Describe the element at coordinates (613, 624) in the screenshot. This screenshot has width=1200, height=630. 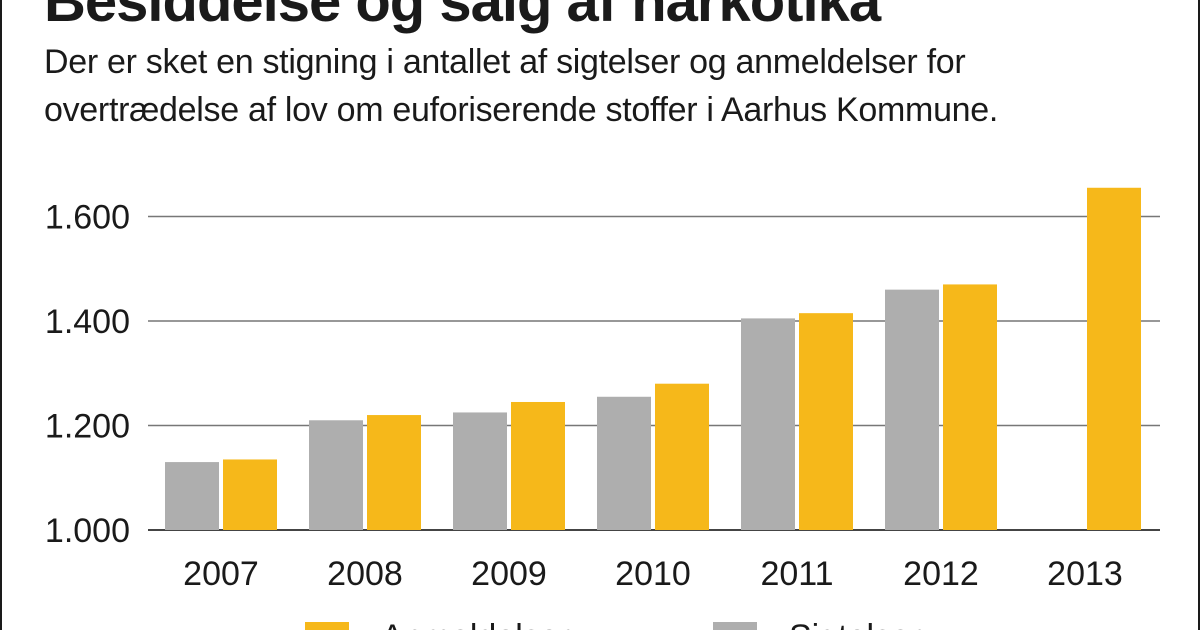
I see `legend: Anmeldelser Sigtelser` at that location.